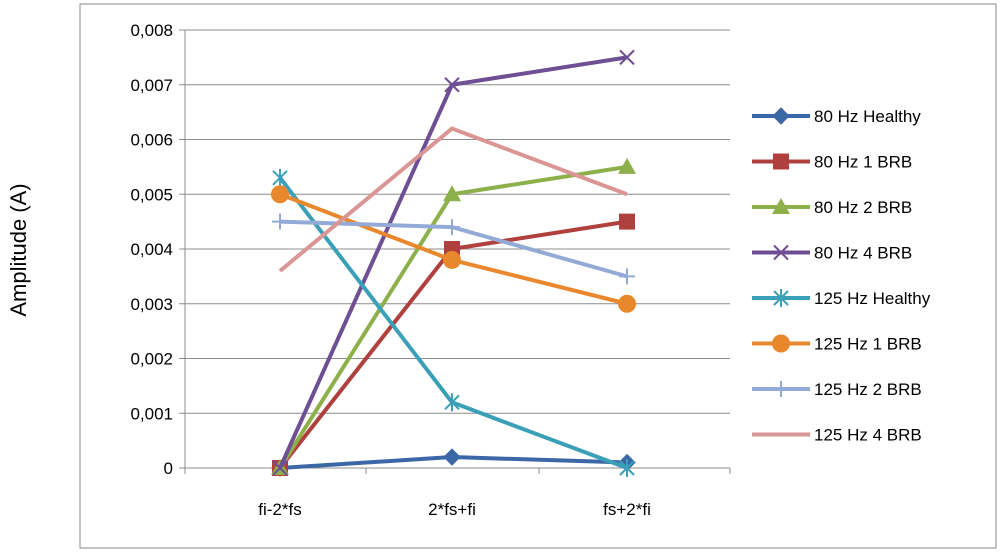 This screenshot has height=554, width=1000. What do you see at coordinates (452, 509) in the screenshot?
I see `x-tick-label: 2*fs+fi` at bounding box center [452, 509].